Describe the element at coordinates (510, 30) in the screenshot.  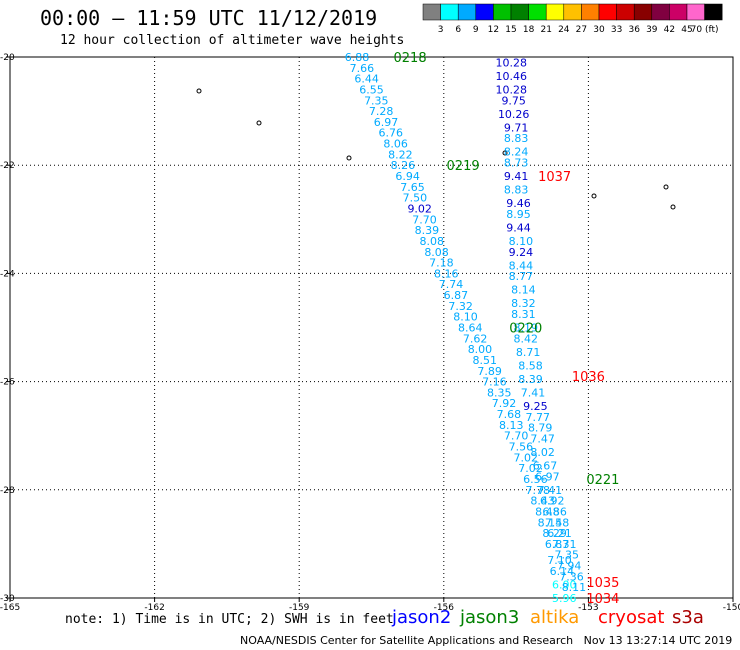
I see `colorbar-label: 15` at that location.